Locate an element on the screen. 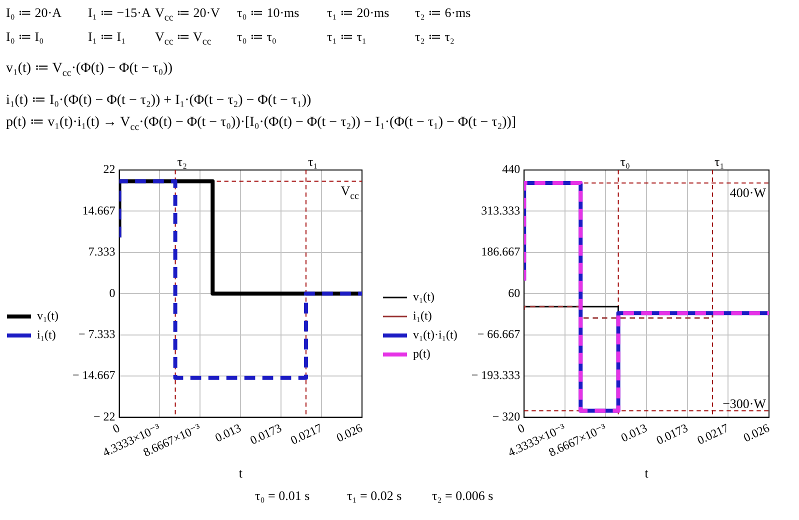 The image size is (799, 520). text: τ₀ = 0.01 s is located at coordinates (282, 496).